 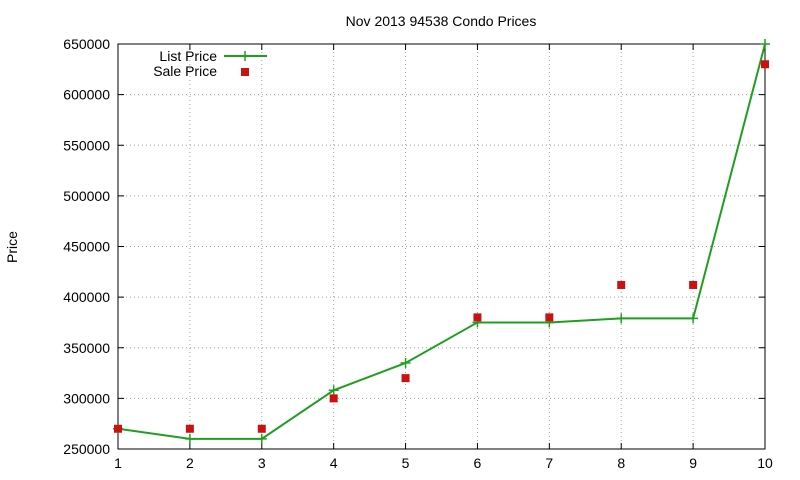 What do you see at coordinates (406, 463) in the screenshot?
I see `x-tick-label: 5` at bounding box center [406, 463].